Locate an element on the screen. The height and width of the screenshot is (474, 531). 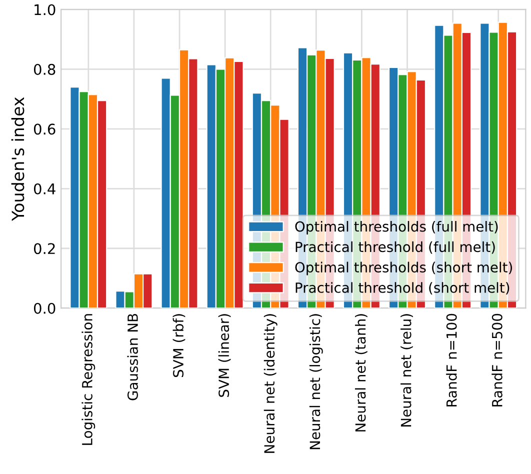
x-tick-label: Logistic Regression is located at coordinates (89, 379).